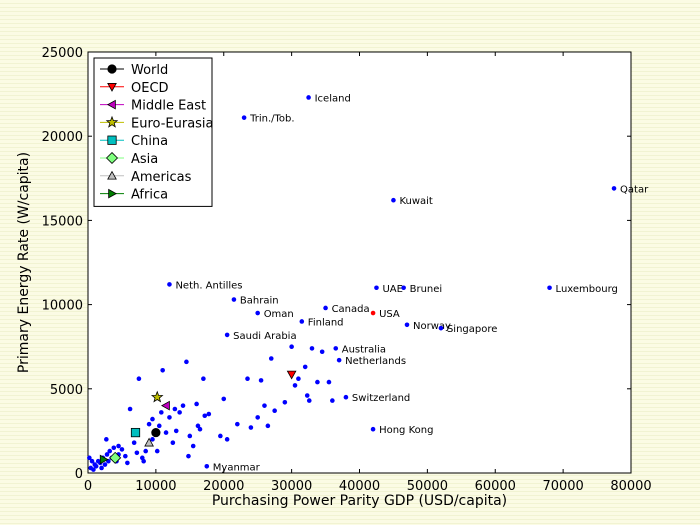 This screenshot has width=700, height=525. Describe the element at coordinates (264, 336) in the screenshot. I see `data-label: Saudi Arabia` at that location.